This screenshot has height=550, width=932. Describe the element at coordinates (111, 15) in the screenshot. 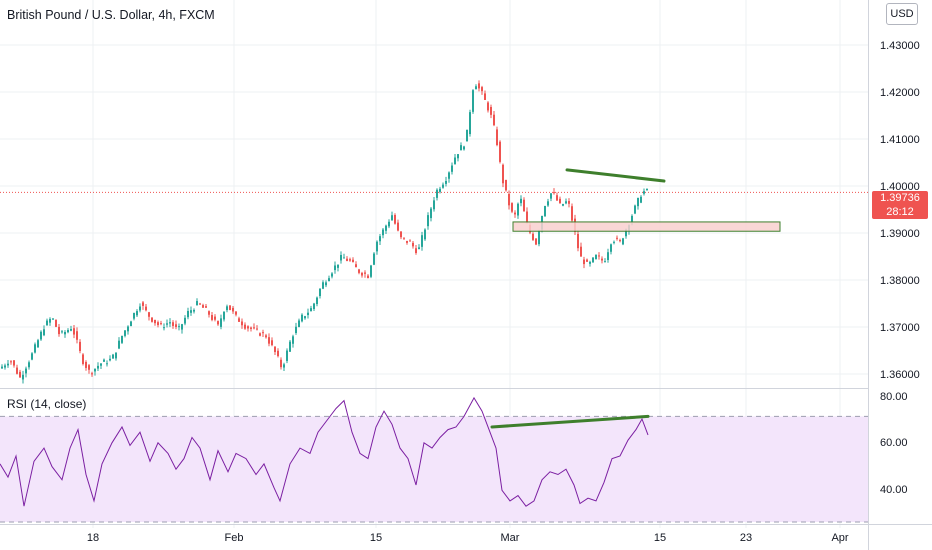

I see `chart-title: British Pound / U.S. Dollar, 4h, FXCM` at that location.